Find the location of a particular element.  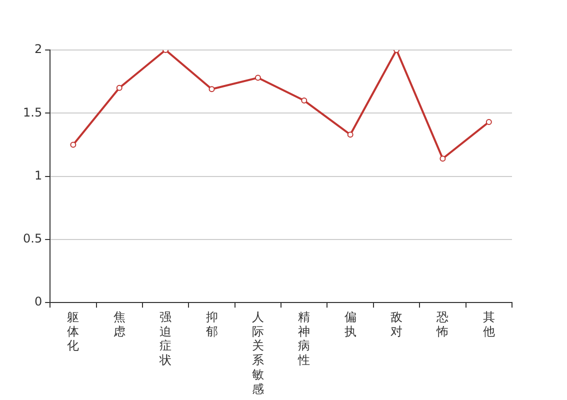

x-tick-label: 人际关系敏感 is located at coordinates (258, 353).